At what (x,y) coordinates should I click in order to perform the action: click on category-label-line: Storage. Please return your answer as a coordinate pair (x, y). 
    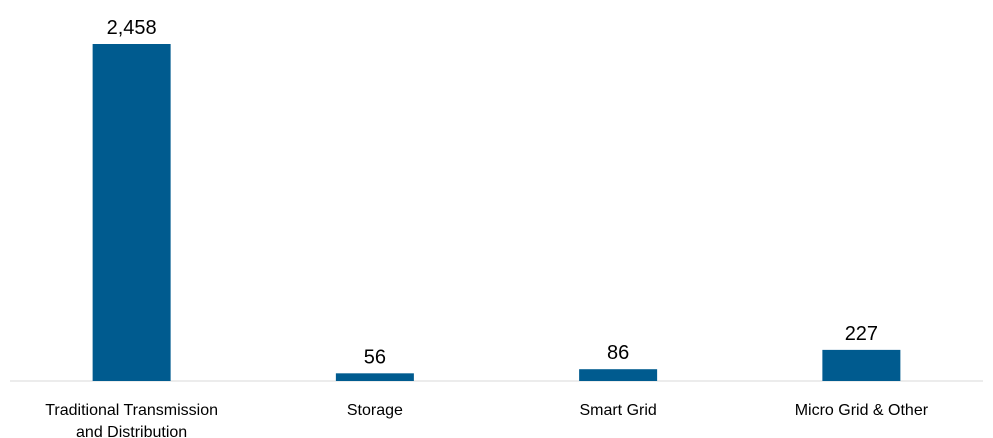
    Looking at the image, I should click on (375, 410).